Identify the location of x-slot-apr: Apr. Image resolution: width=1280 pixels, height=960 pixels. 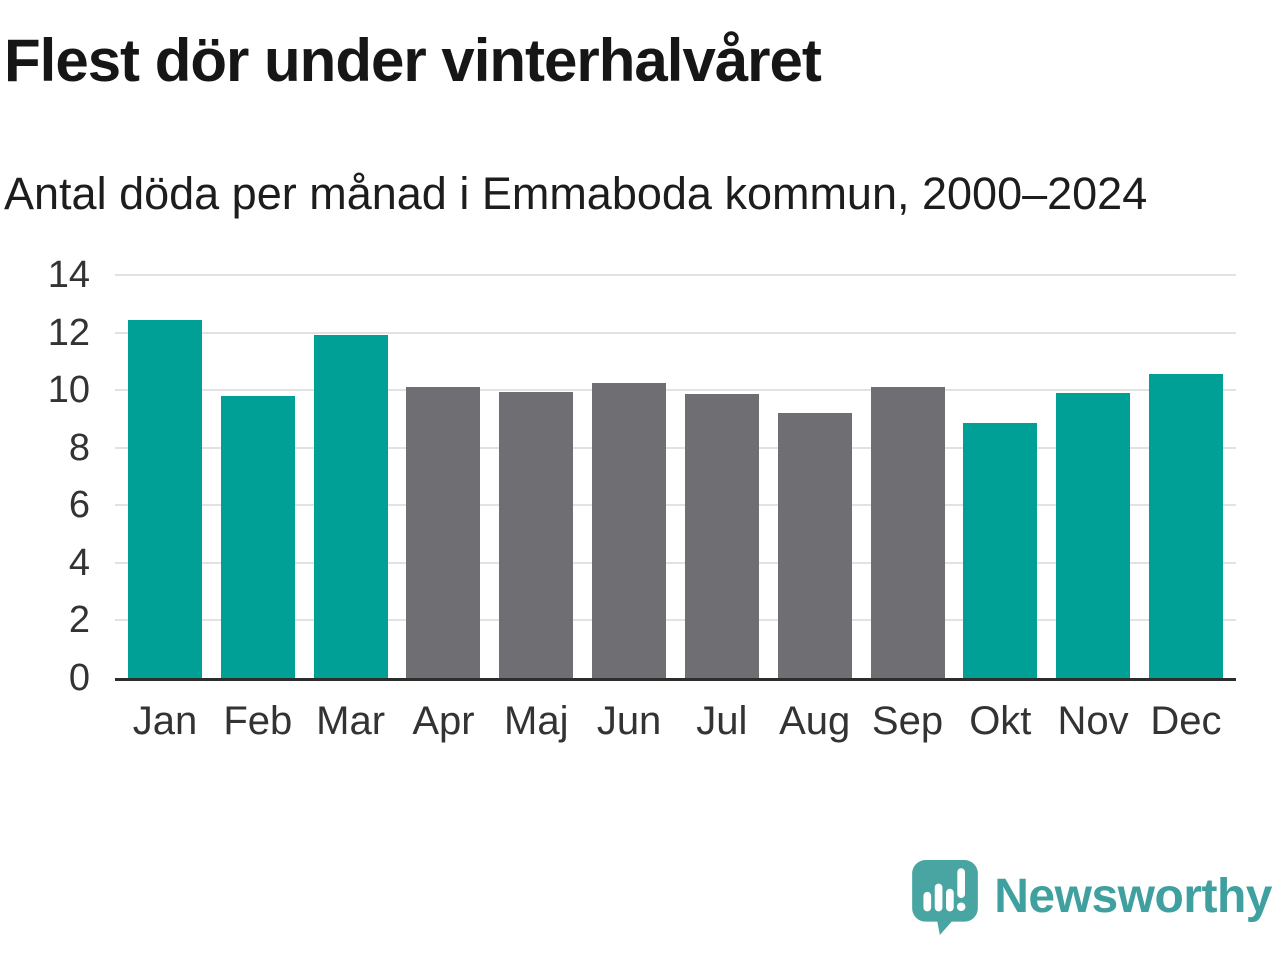
(443, 721).